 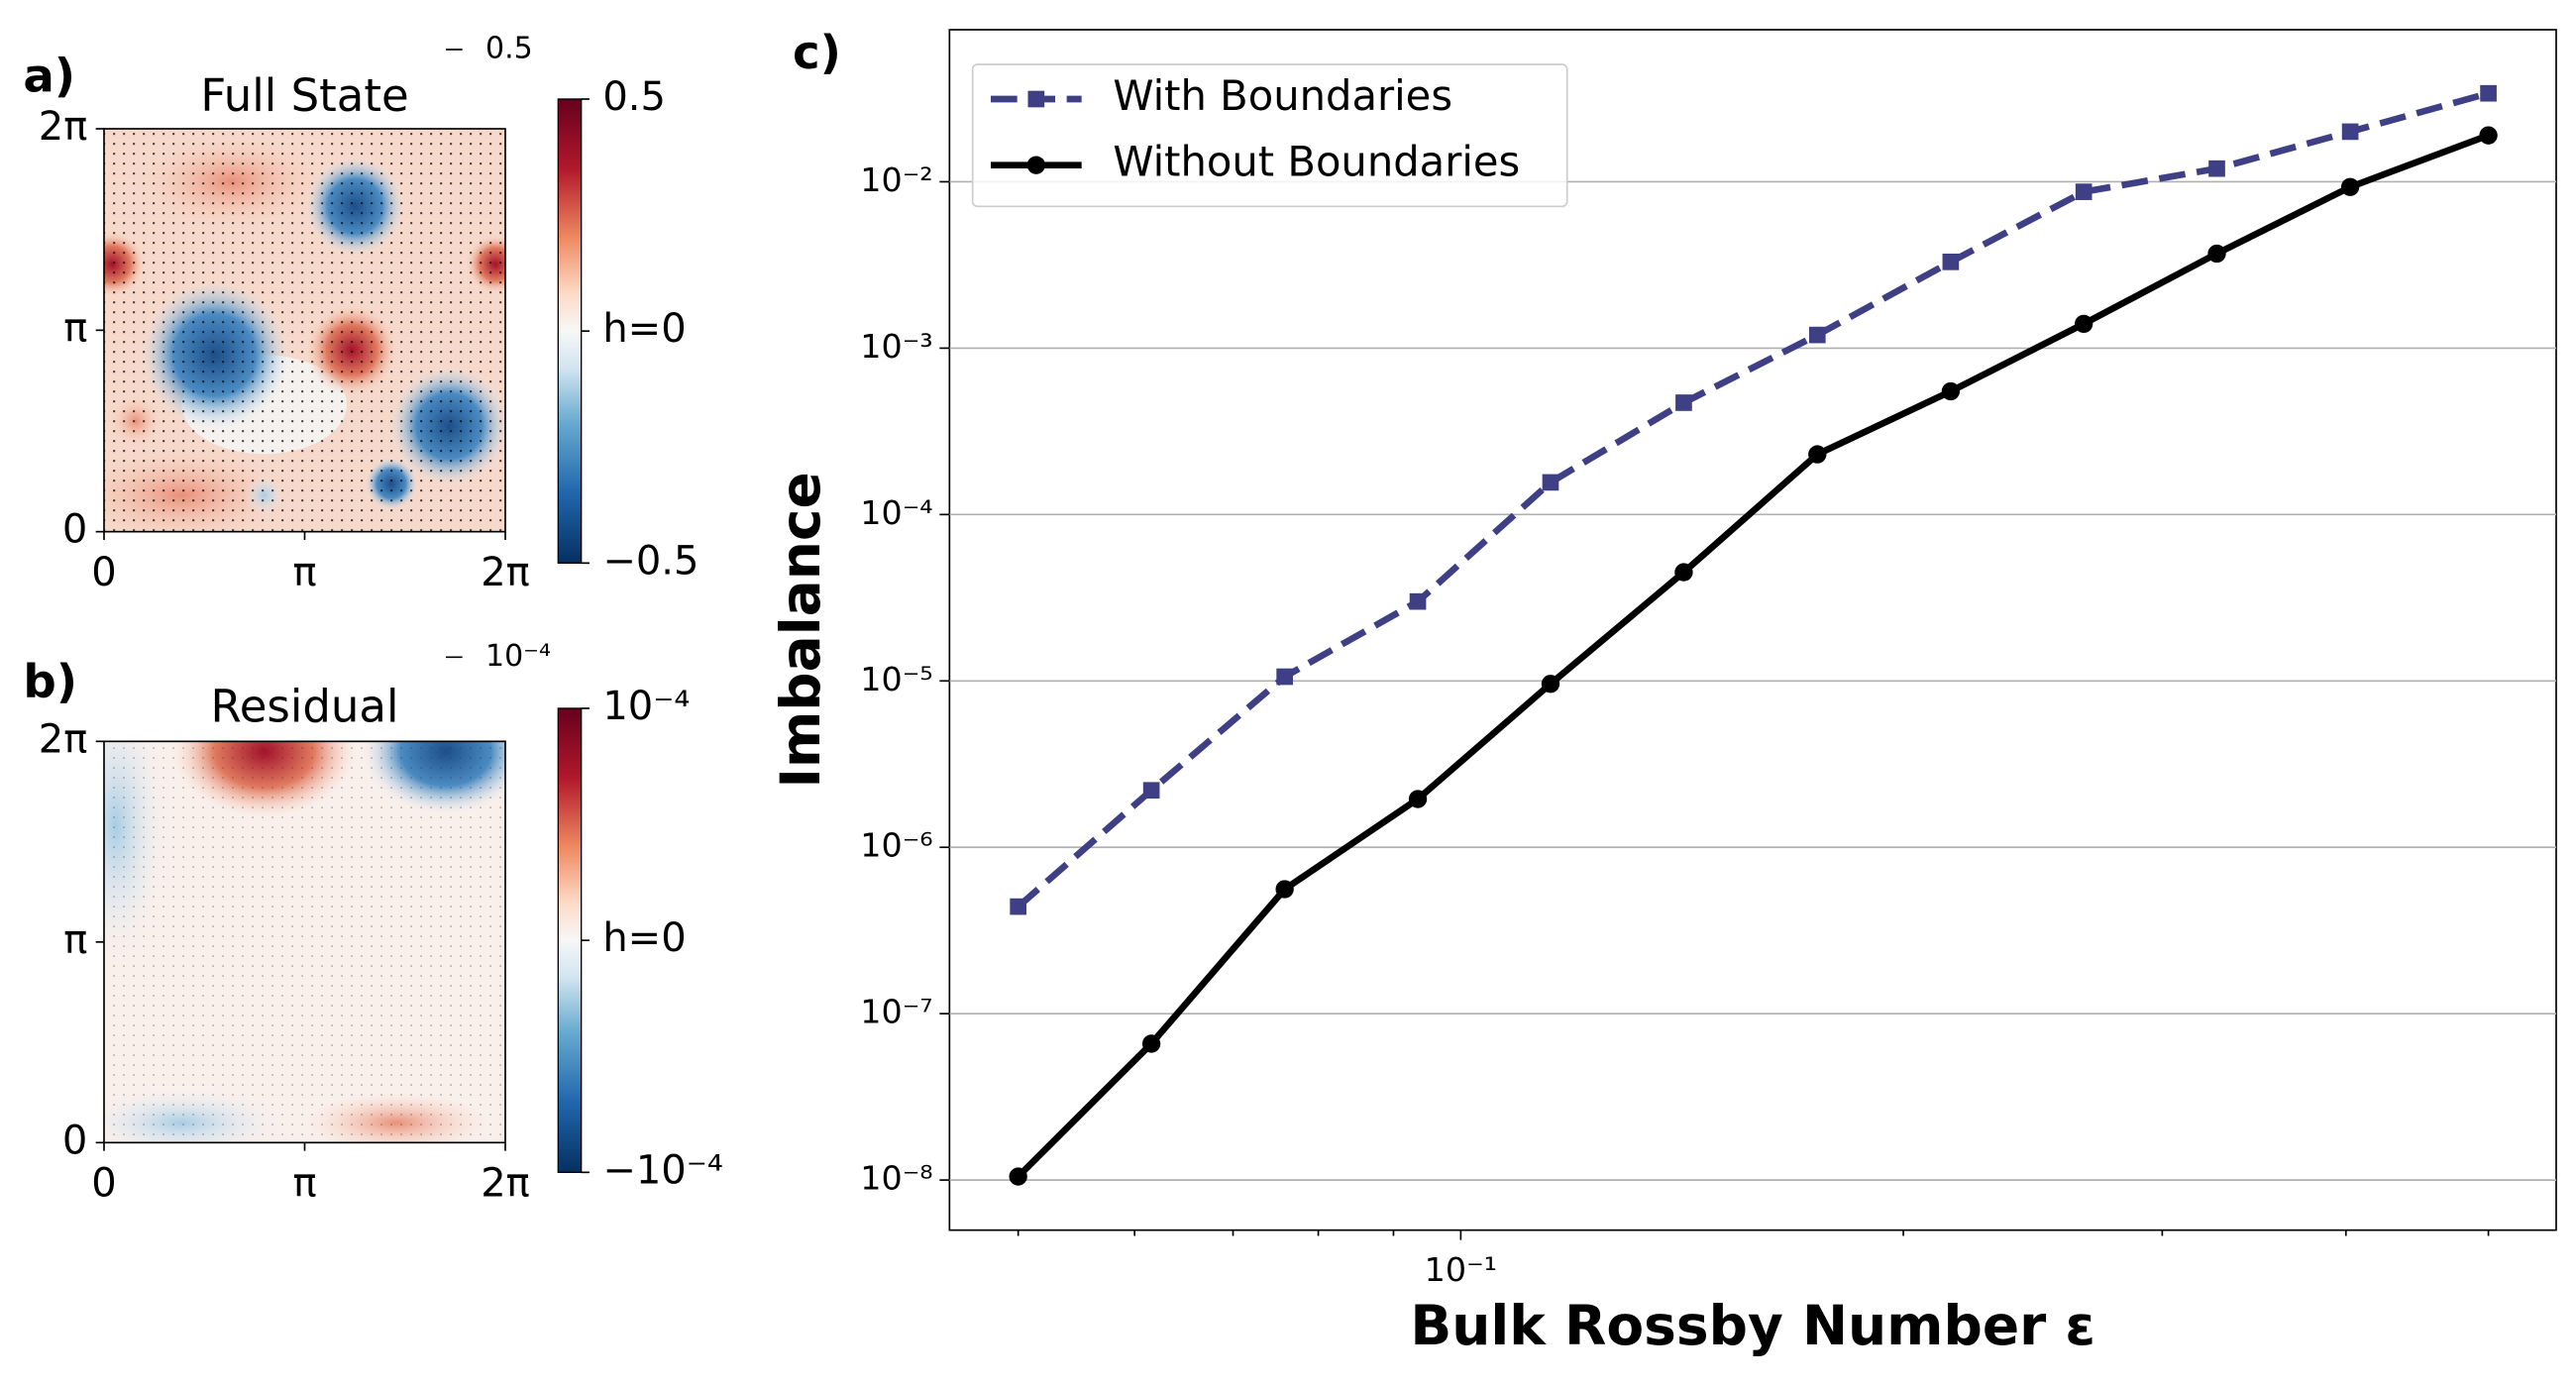 I want to click on panel-title: Residual, so click(x=304, y=707).